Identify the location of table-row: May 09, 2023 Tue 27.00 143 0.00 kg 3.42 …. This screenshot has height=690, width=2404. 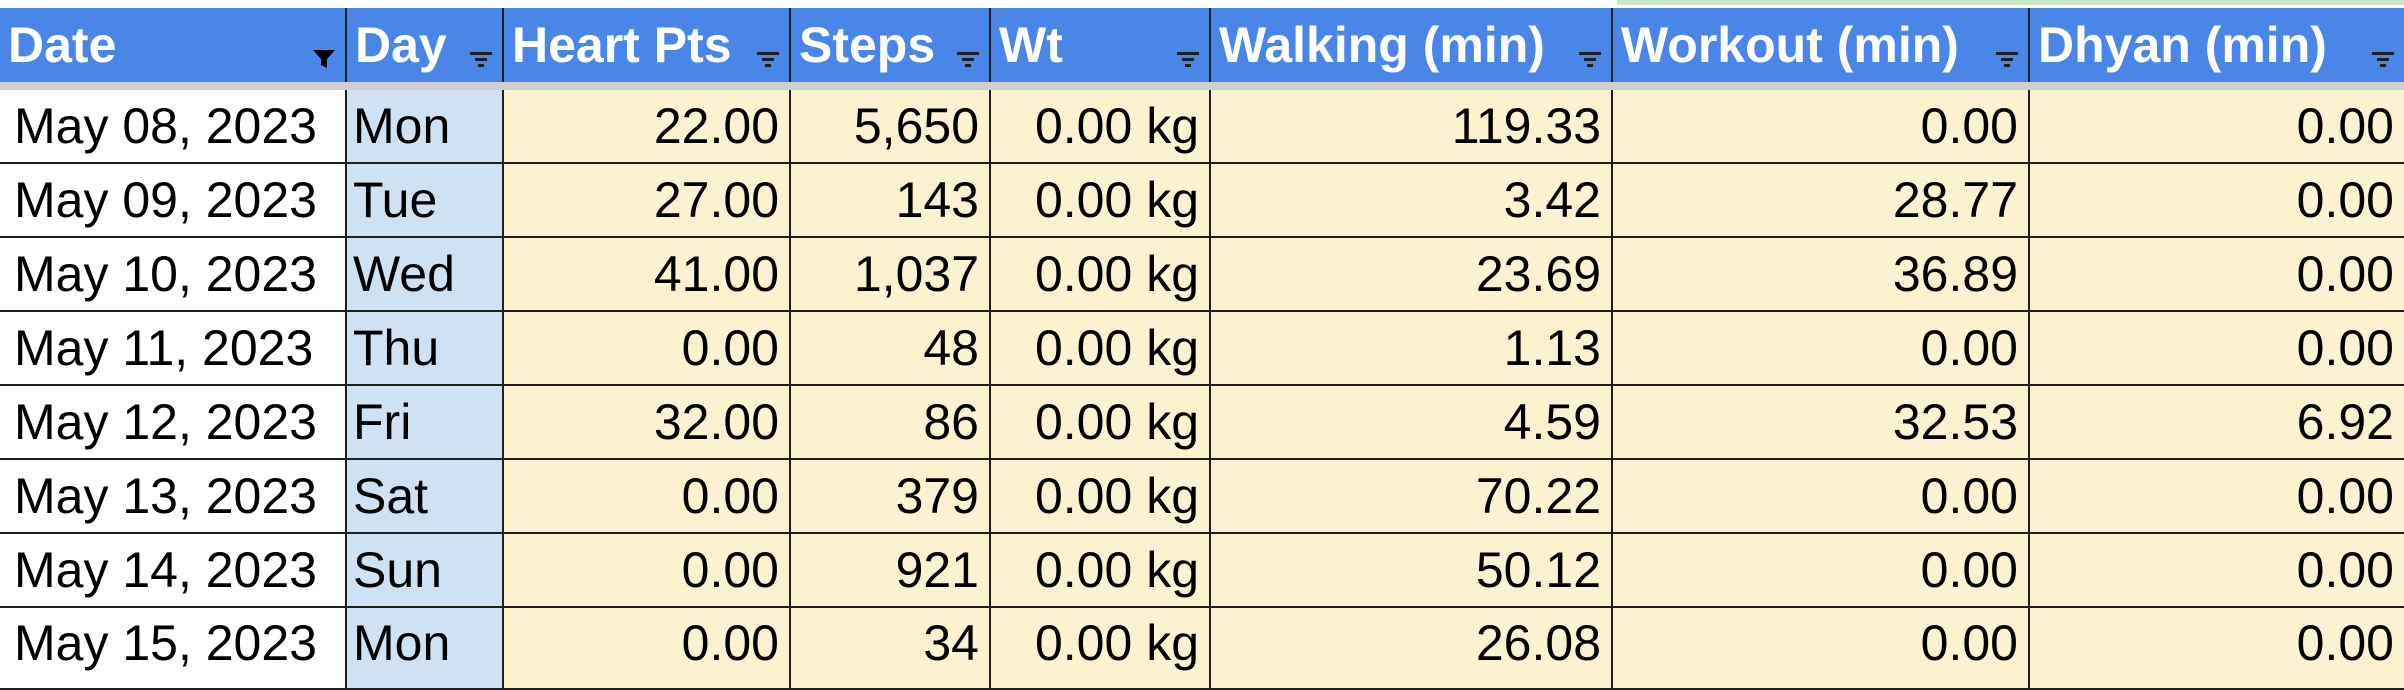
(1202, 201).